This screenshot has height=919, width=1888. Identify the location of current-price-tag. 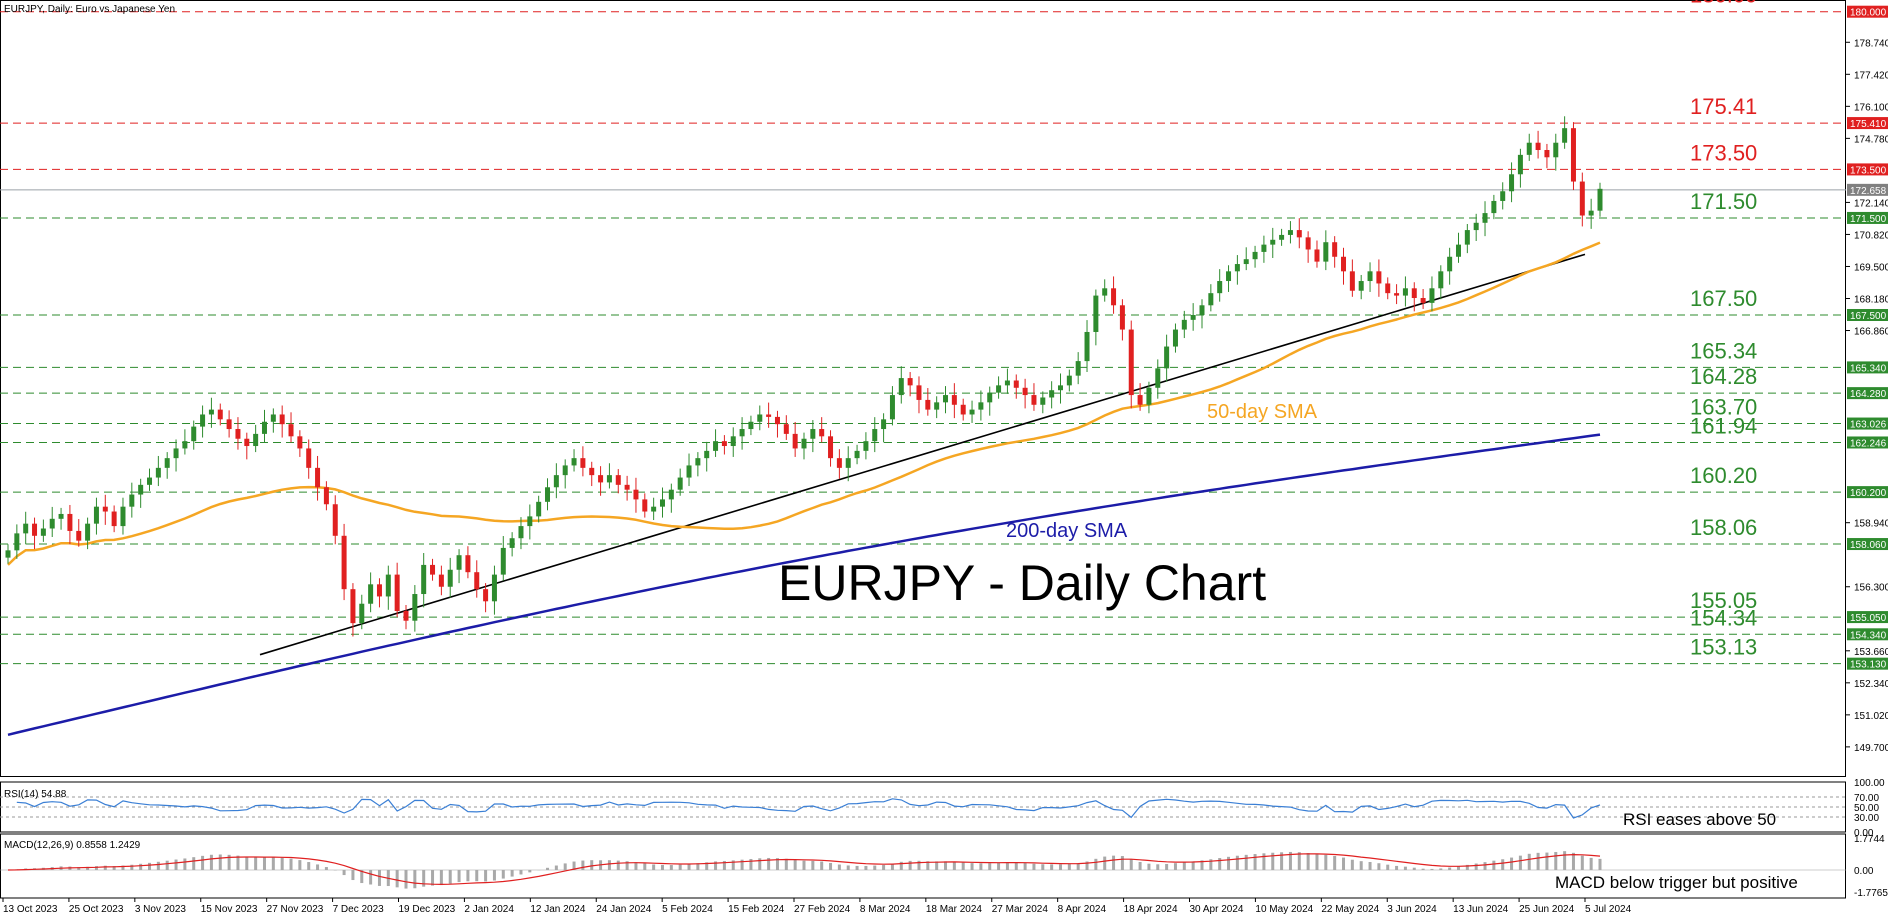
(1867, 189).